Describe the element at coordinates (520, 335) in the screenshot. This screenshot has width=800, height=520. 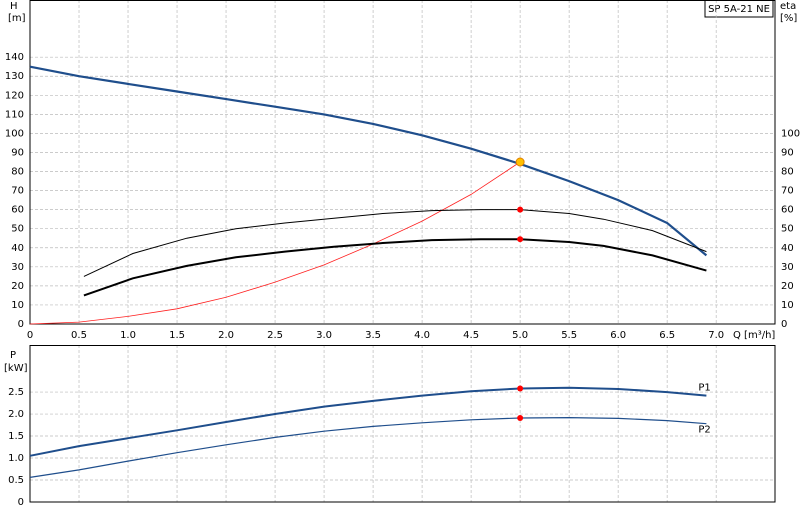
I see `x-tick-label: 5.0` at that location.